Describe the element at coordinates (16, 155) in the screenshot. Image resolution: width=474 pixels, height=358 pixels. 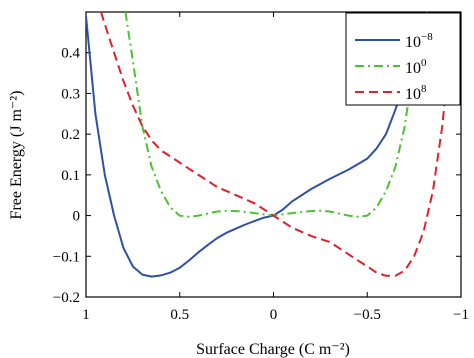
I see `y-axis-title: Free Energy (J m⁻²)` at that location.